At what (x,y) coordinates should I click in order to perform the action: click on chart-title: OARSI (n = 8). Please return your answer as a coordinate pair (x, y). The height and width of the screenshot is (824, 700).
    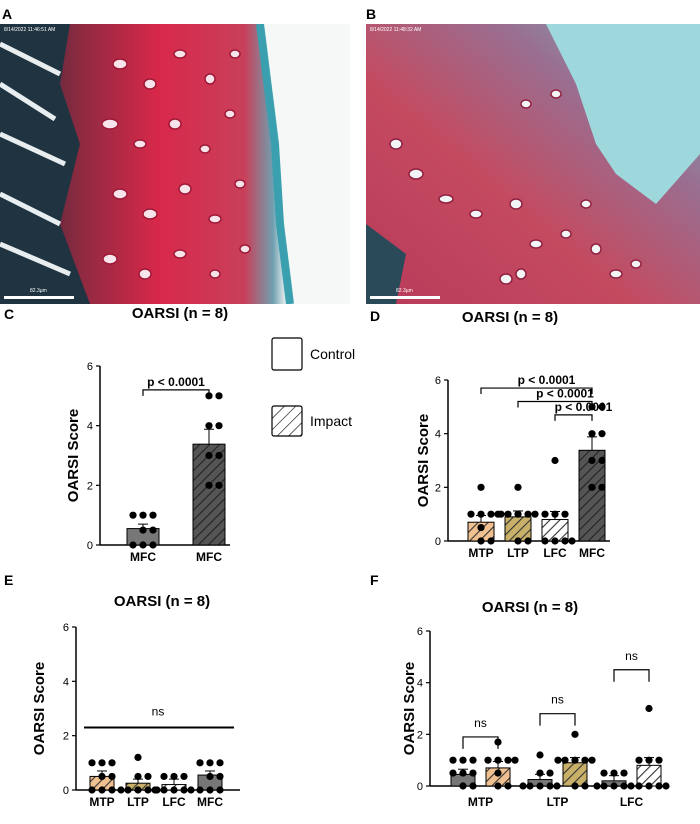
    Looking at the image, I should click on (162, 601).